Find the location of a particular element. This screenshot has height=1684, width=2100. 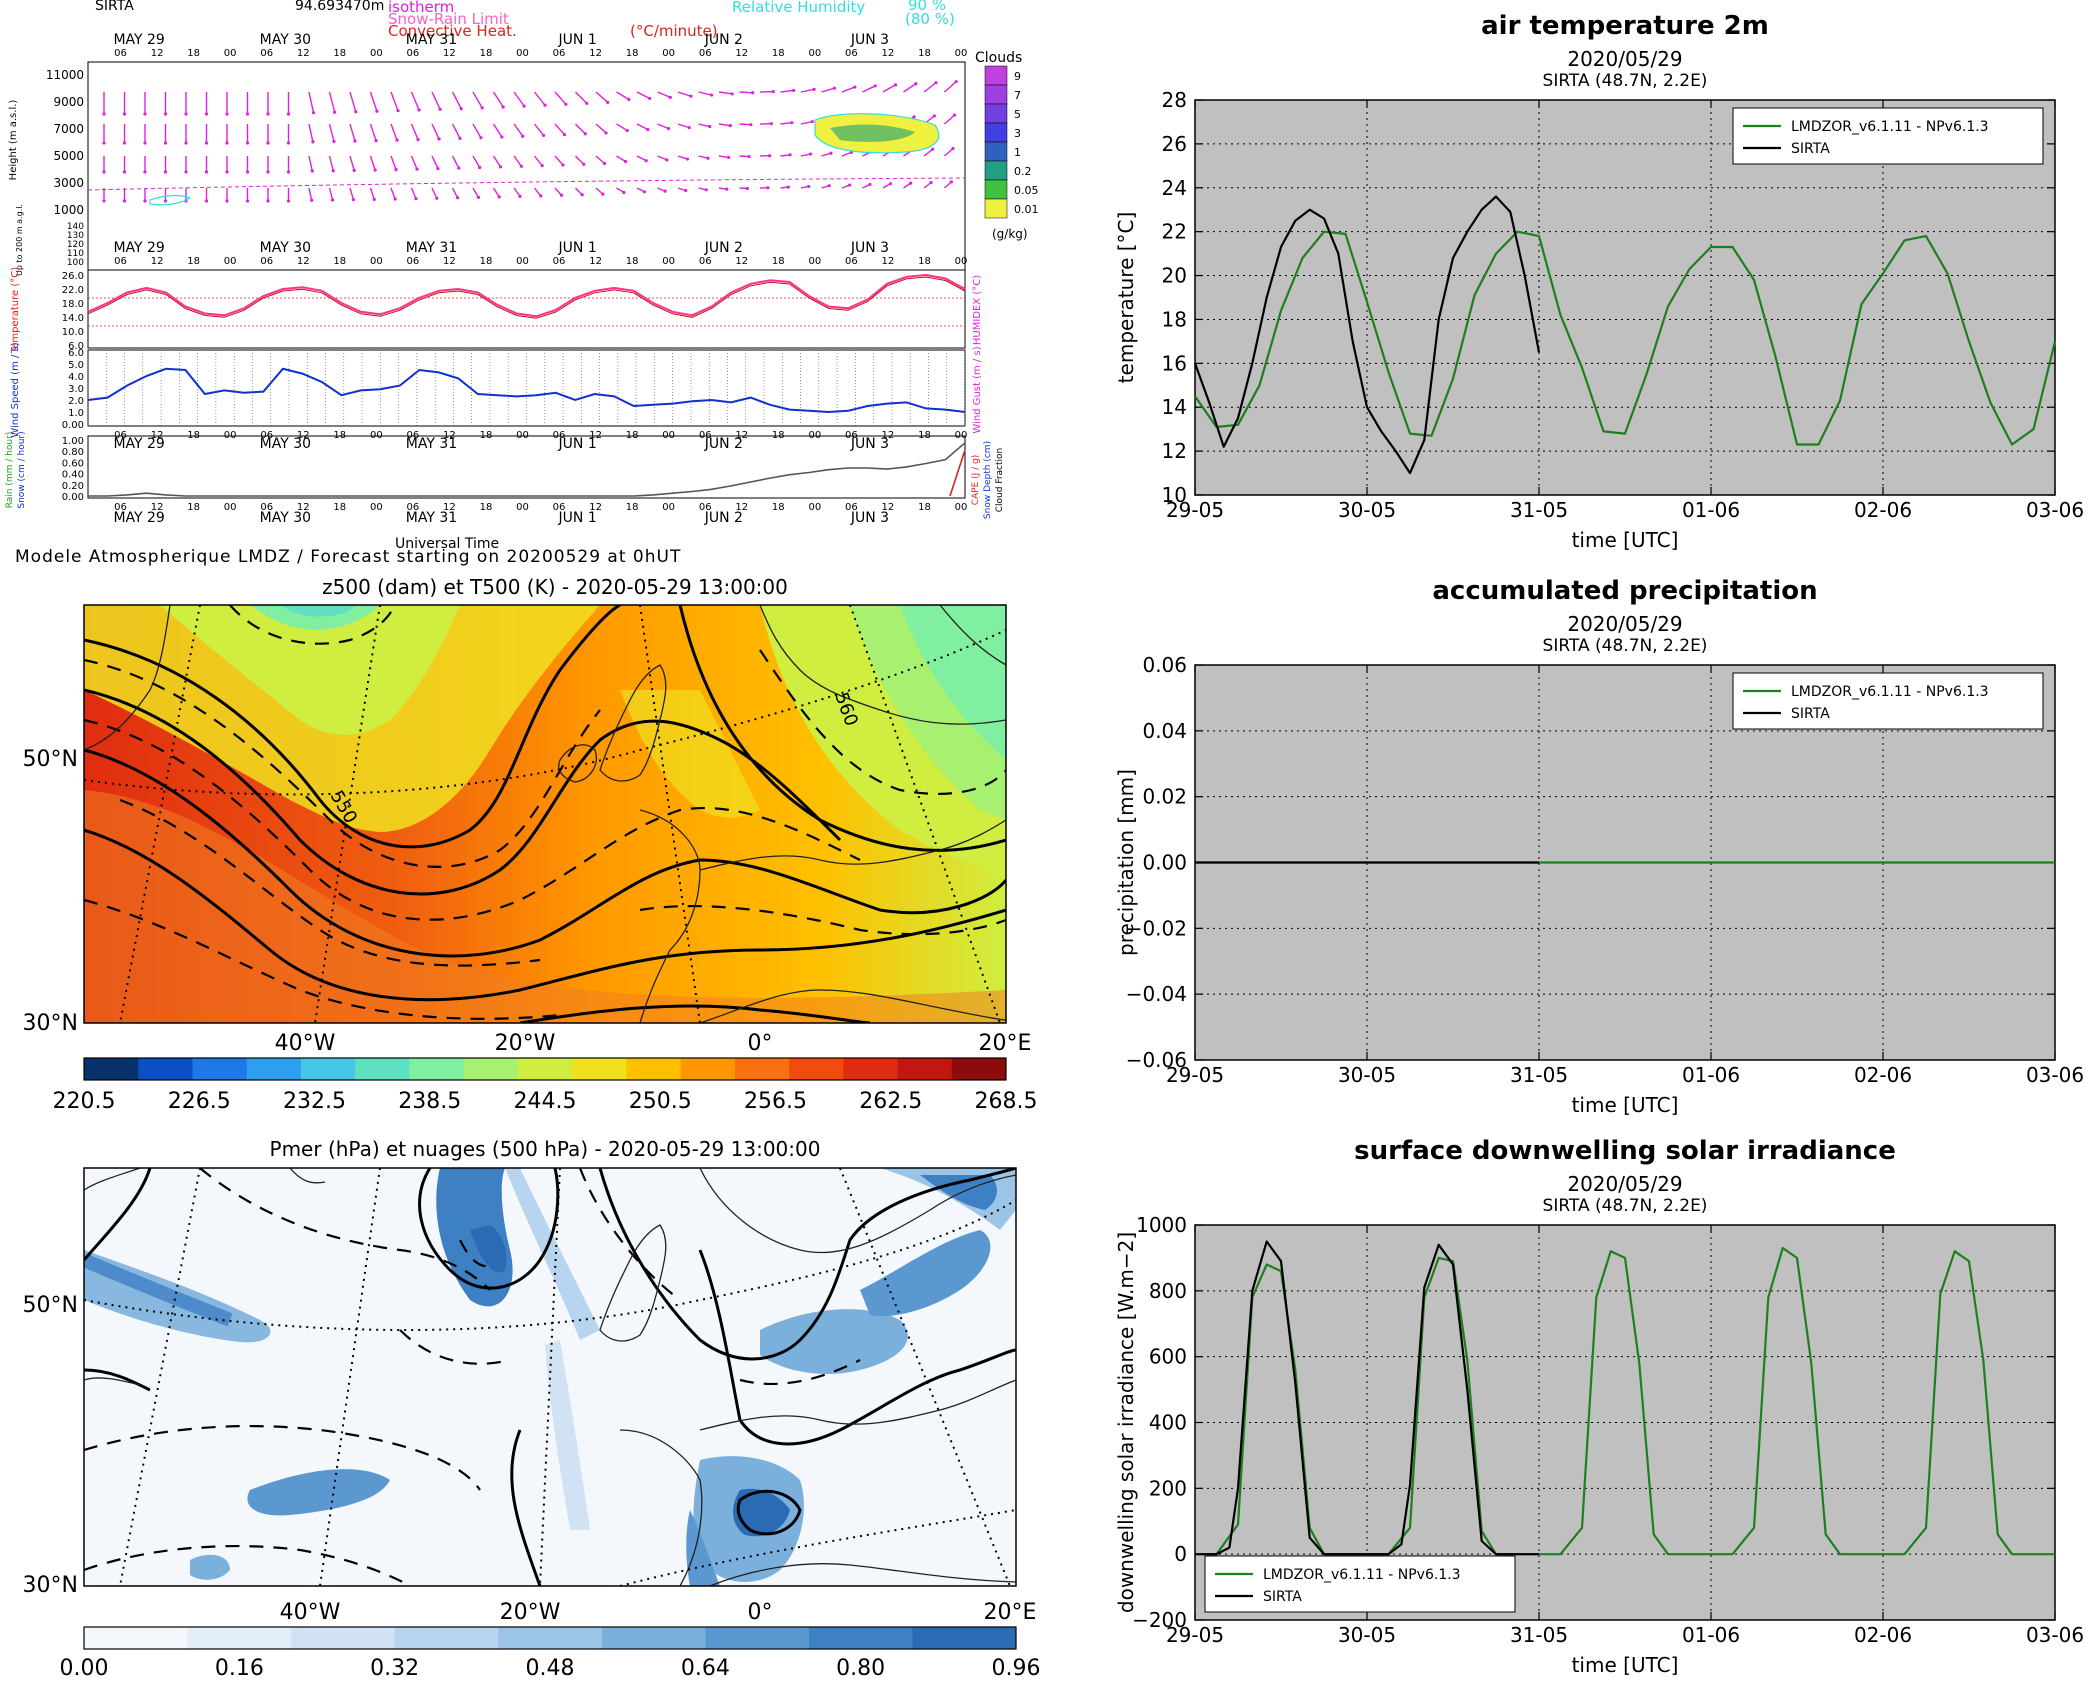

y-tick-label: 14 is located at coordinates (1174, 407).